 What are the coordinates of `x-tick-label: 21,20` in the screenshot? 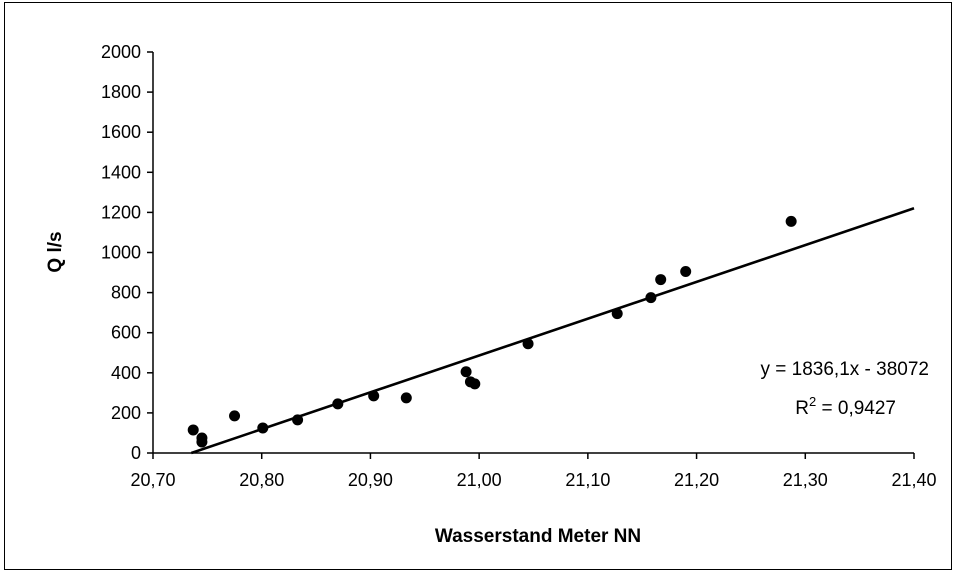 It's located at (696, 480).